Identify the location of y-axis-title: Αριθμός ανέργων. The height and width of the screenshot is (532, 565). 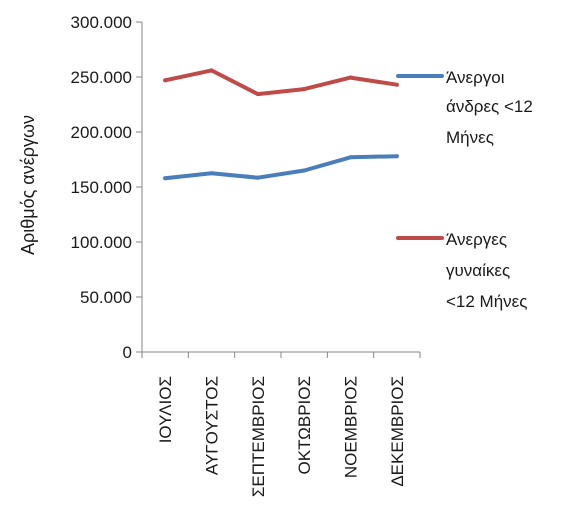
(28, 185).